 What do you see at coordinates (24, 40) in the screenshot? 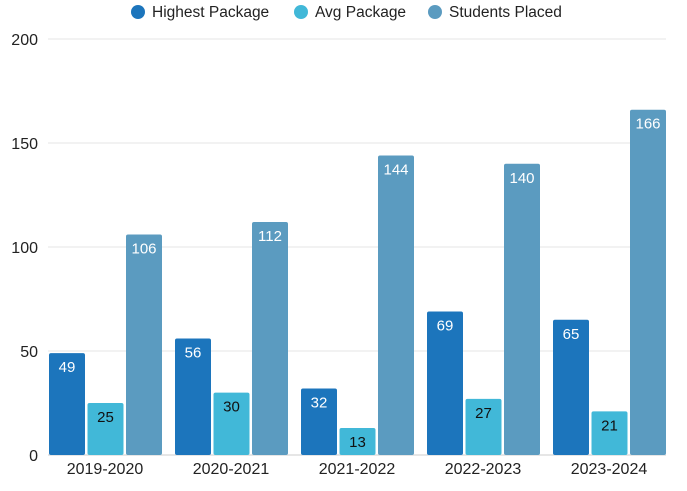
I see `y-tick-label: 200` at bounding box center [24, 40].